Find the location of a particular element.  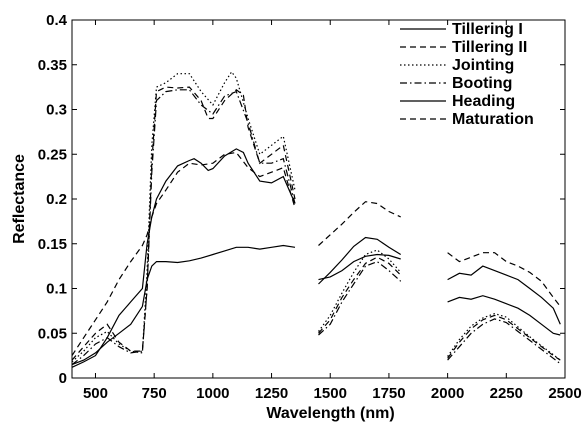

legend-label: Maturation is located at coordinates (493, 119).